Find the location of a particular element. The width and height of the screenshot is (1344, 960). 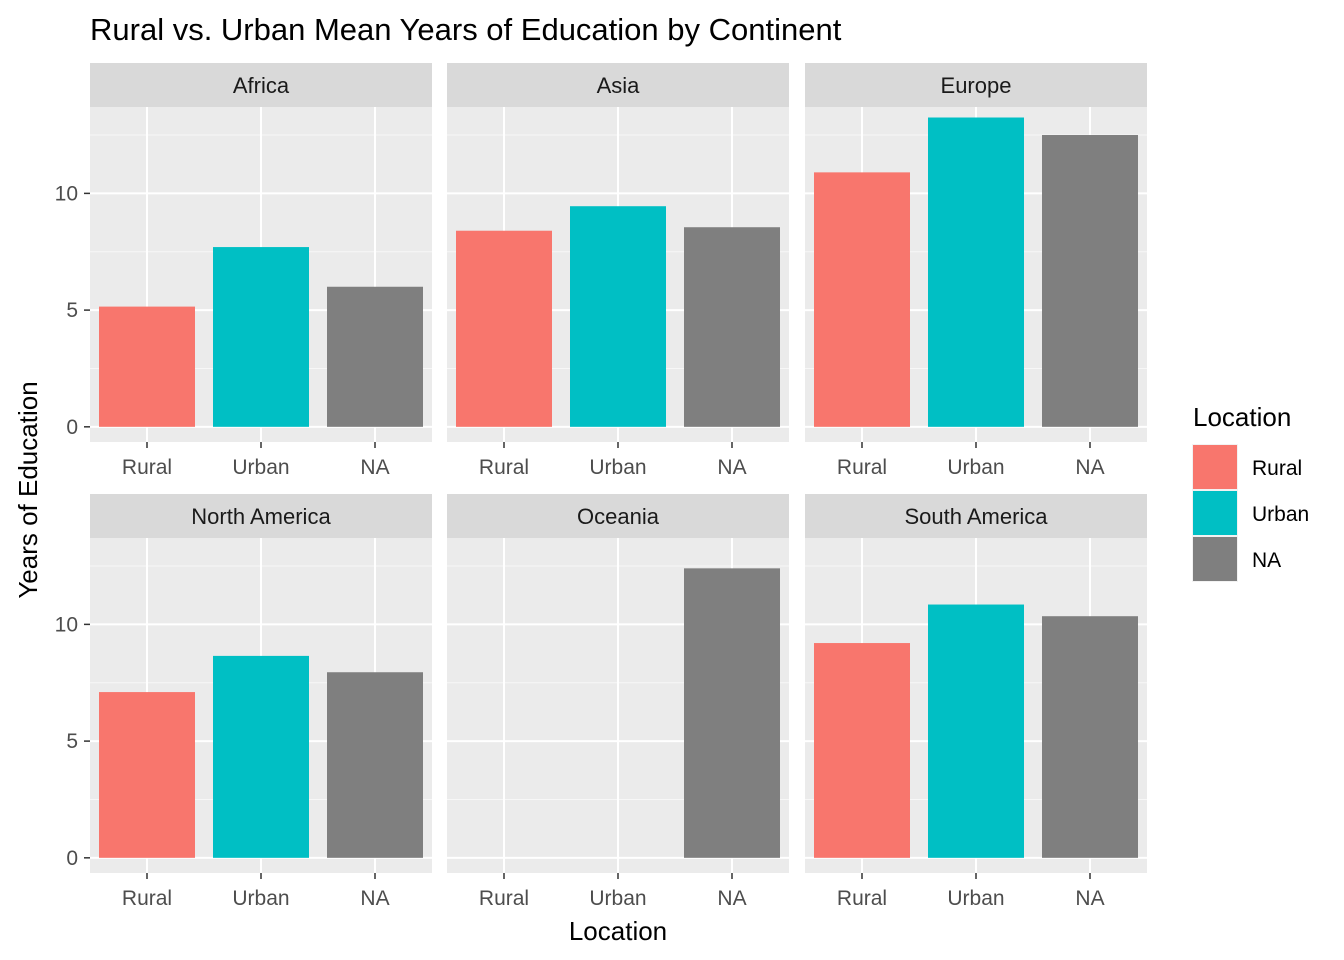

bar-oceania-na is located at coordinates (732, 713).